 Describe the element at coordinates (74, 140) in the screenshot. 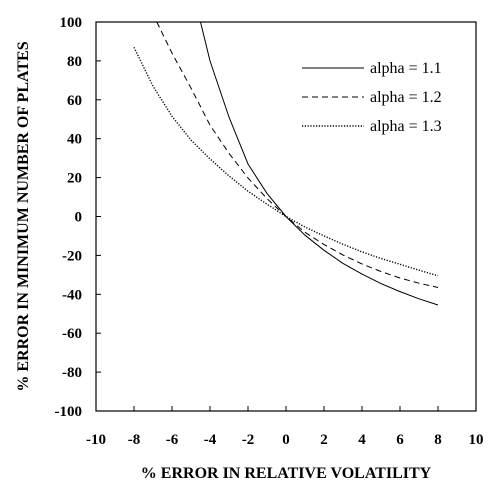

I see `y-tick-label: 40` at that location.